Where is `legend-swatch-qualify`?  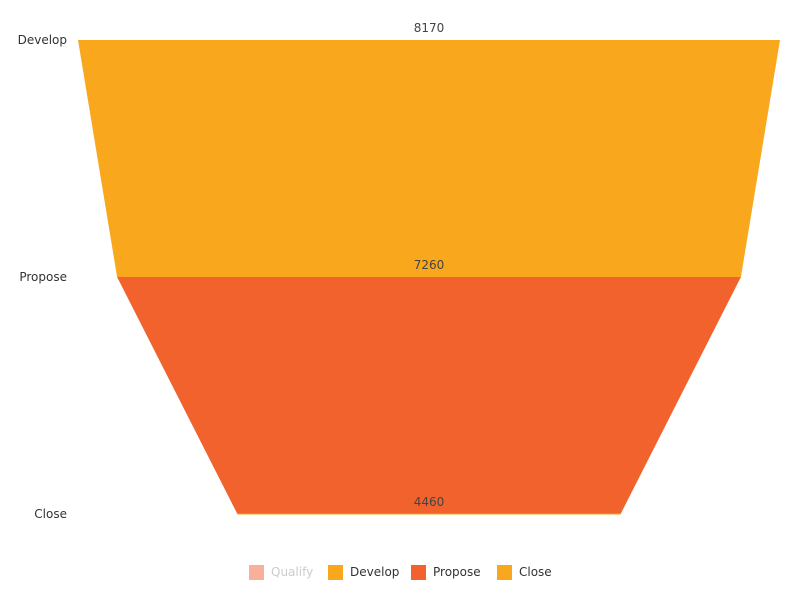
legend-swatch-qualify is located at coordinates (256, 572).